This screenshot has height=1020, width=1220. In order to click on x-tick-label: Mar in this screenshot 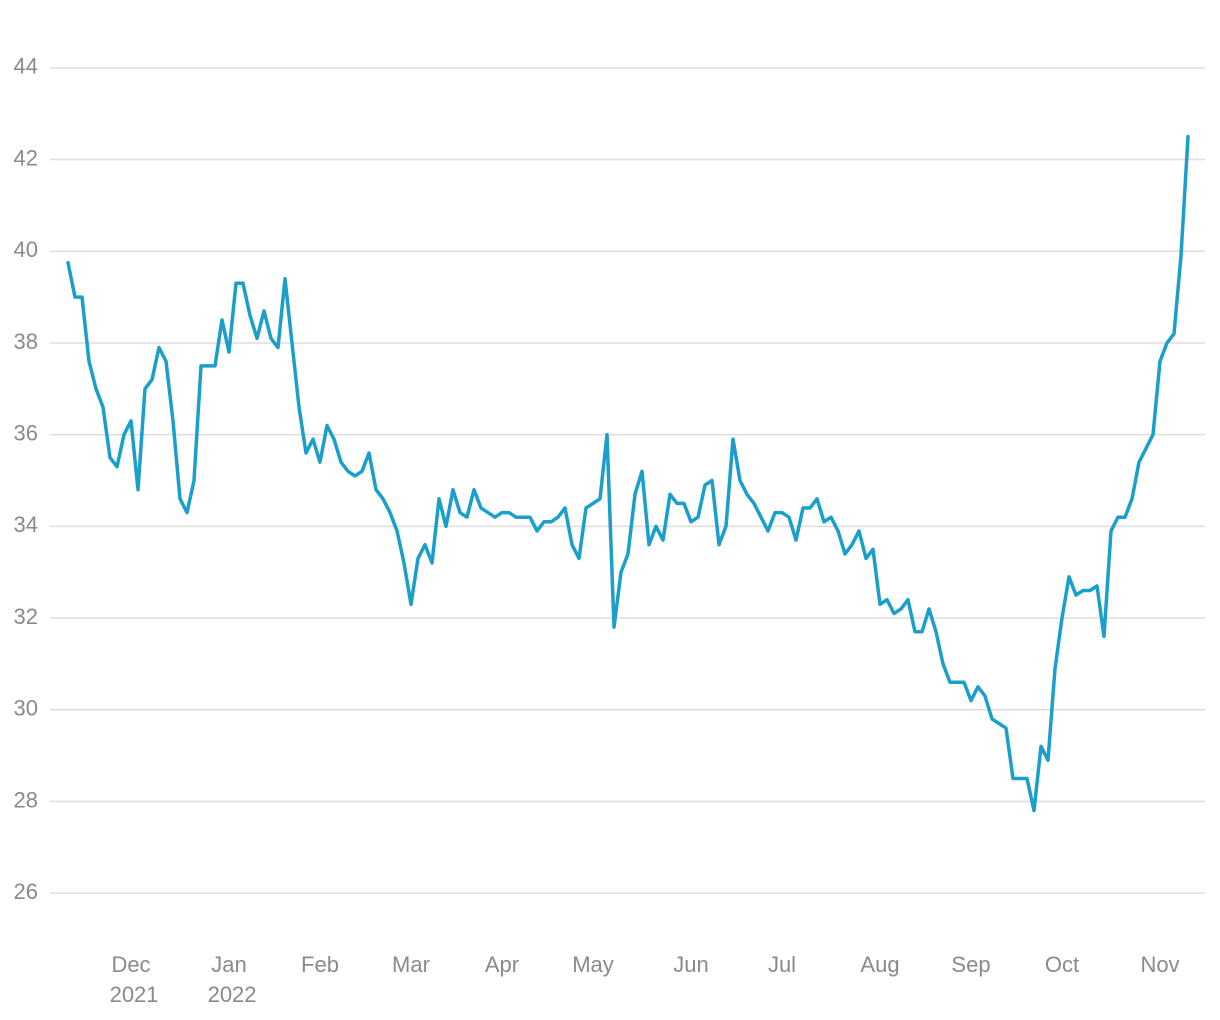, I will do `click(411, 964)`.